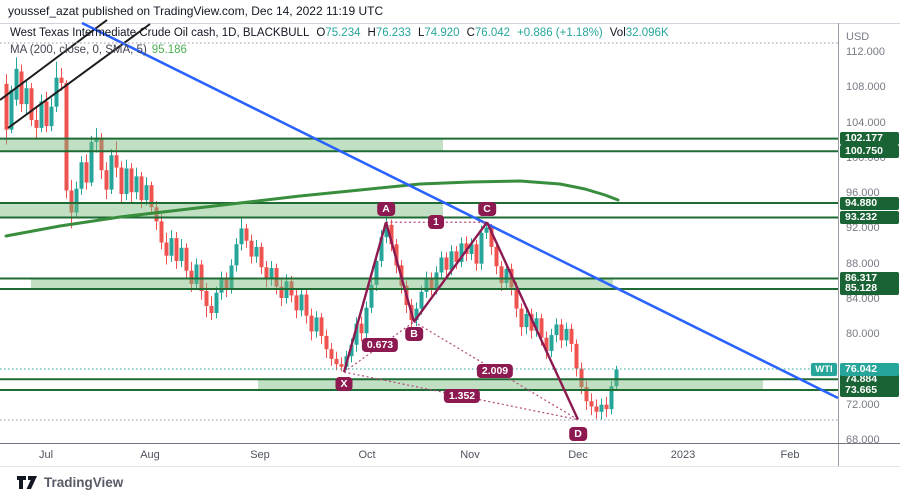 This screenshot has width=900, height=499. I want to click on price-axis-tick: 112.000, so click(865, 52).